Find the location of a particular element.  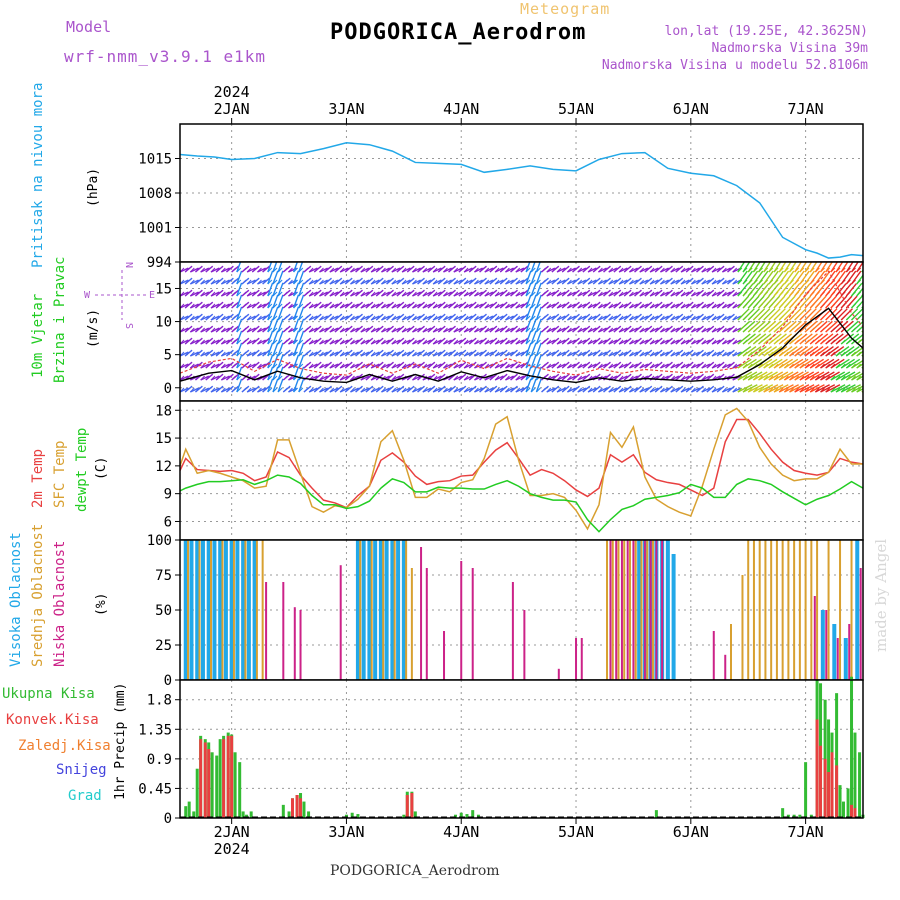

conv-precip-bar is located at coordinates (209, 783).